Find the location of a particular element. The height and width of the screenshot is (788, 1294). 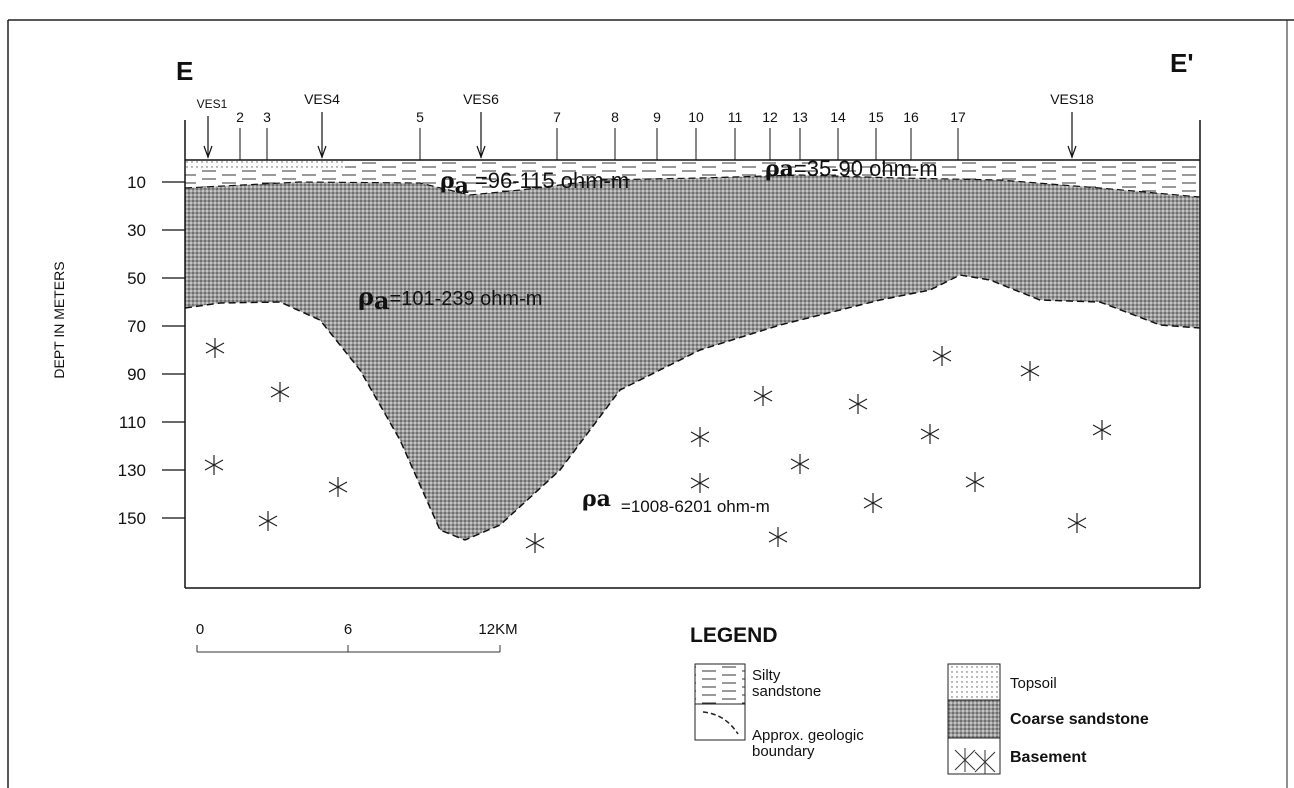

depth-label: 90 is located at coordinates (136, 374).